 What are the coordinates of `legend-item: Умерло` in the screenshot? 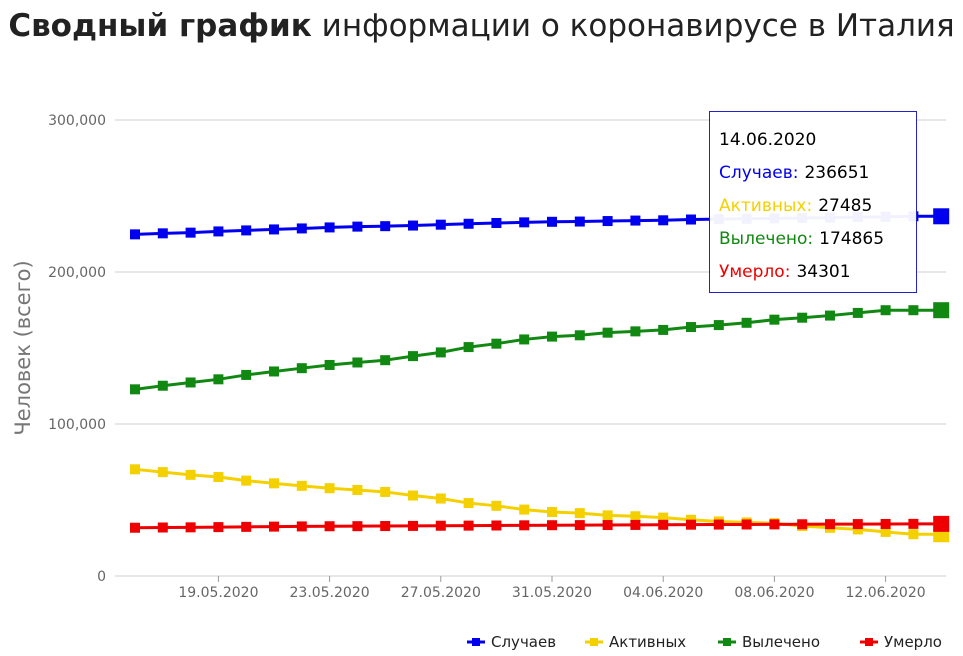 It's located at (901, 642).